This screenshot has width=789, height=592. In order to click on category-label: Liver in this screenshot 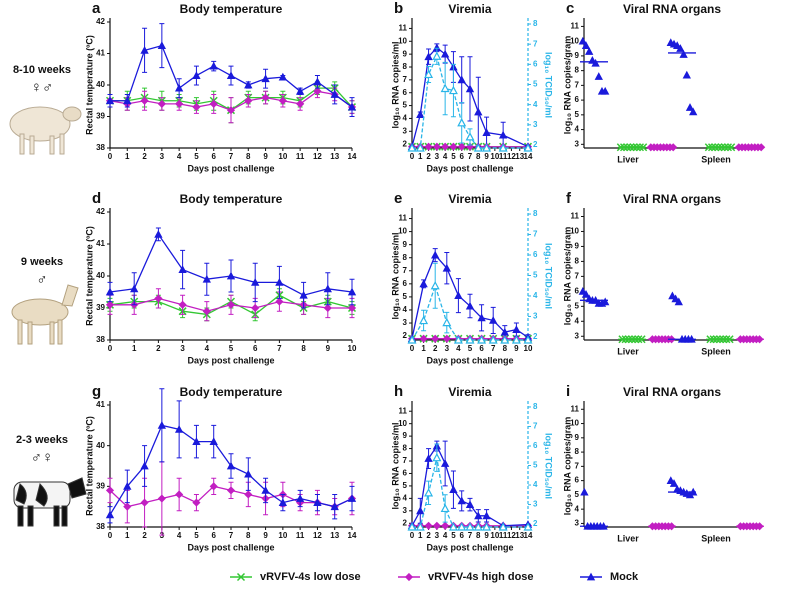, I will do `click(628, 159)`.